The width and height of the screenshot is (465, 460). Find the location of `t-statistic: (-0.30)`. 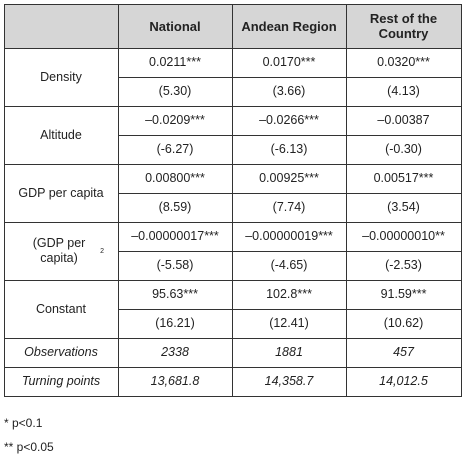

t-statistic: (-0.30) is located at coordinates (403, 149).